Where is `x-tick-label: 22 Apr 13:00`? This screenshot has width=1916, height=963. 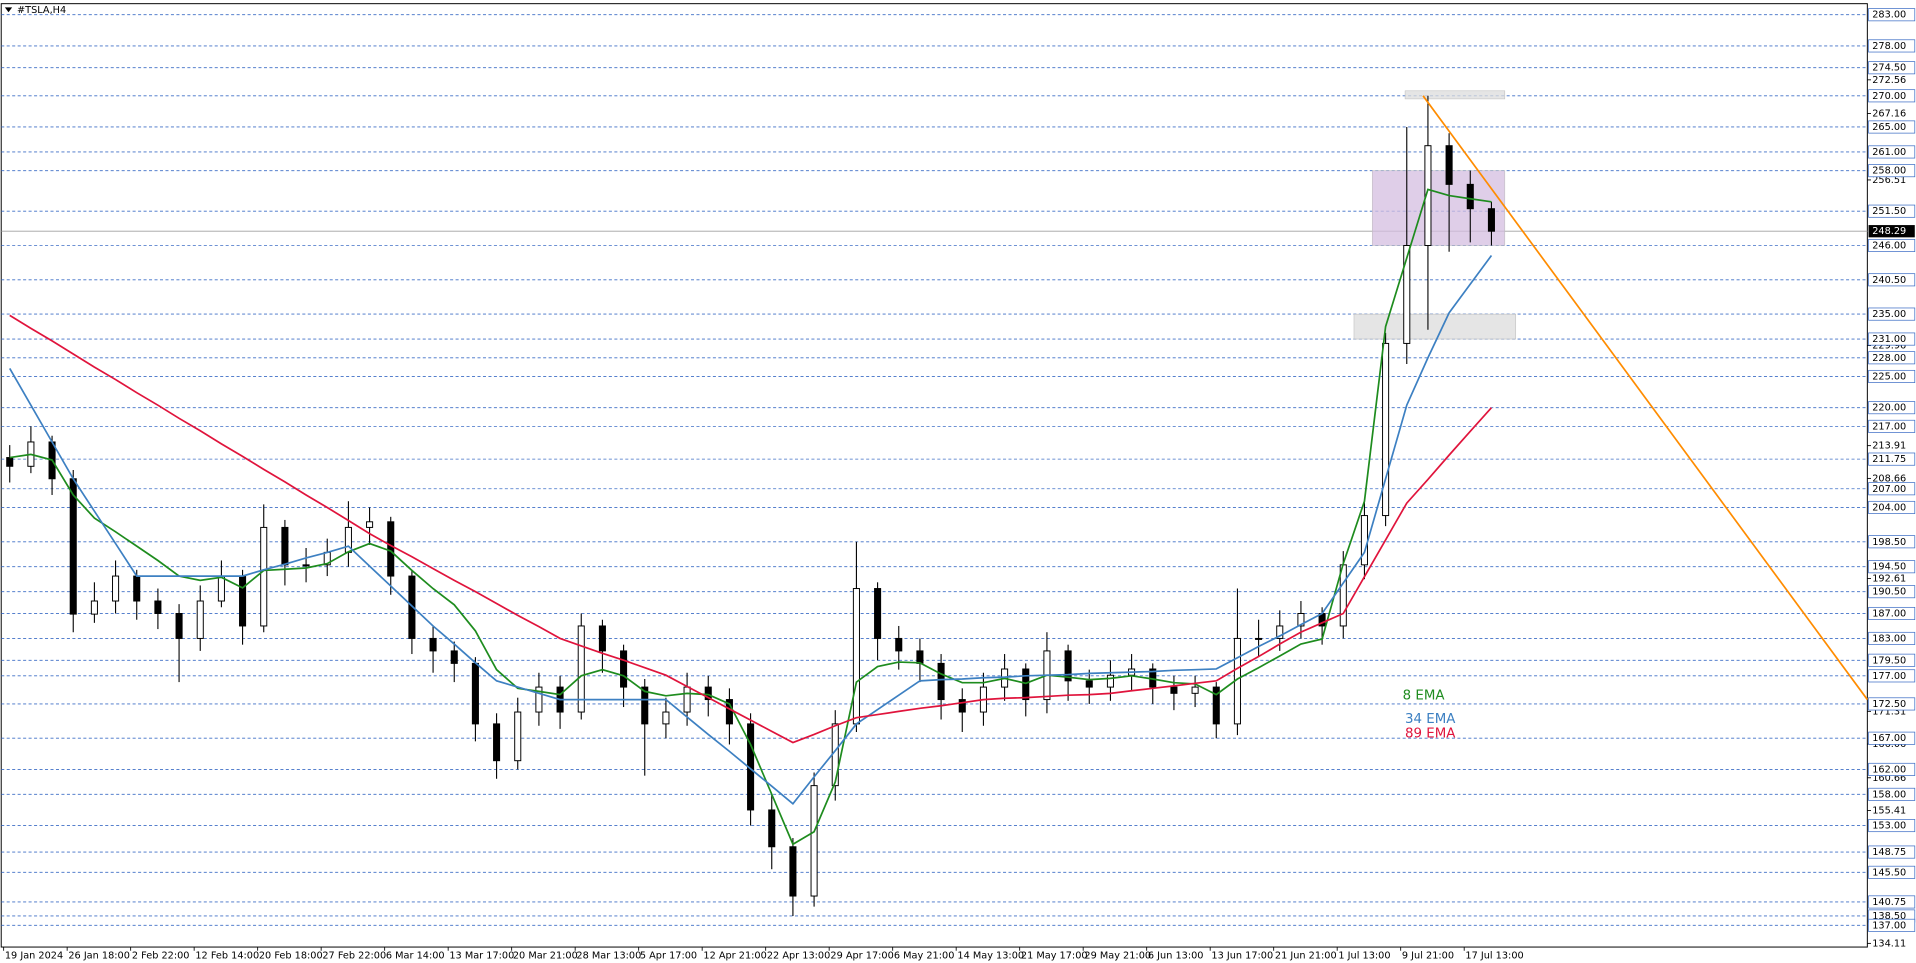 x-tick-label: 22 Apr 13:00 is located at coordinates (798, 956).